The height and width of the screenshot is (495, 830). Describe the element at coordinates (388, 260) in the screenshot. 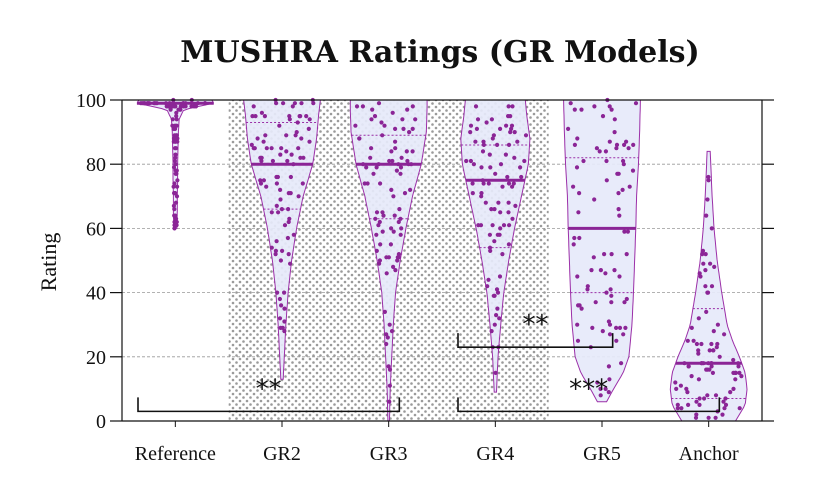

I see `violin-gr3` at that location.